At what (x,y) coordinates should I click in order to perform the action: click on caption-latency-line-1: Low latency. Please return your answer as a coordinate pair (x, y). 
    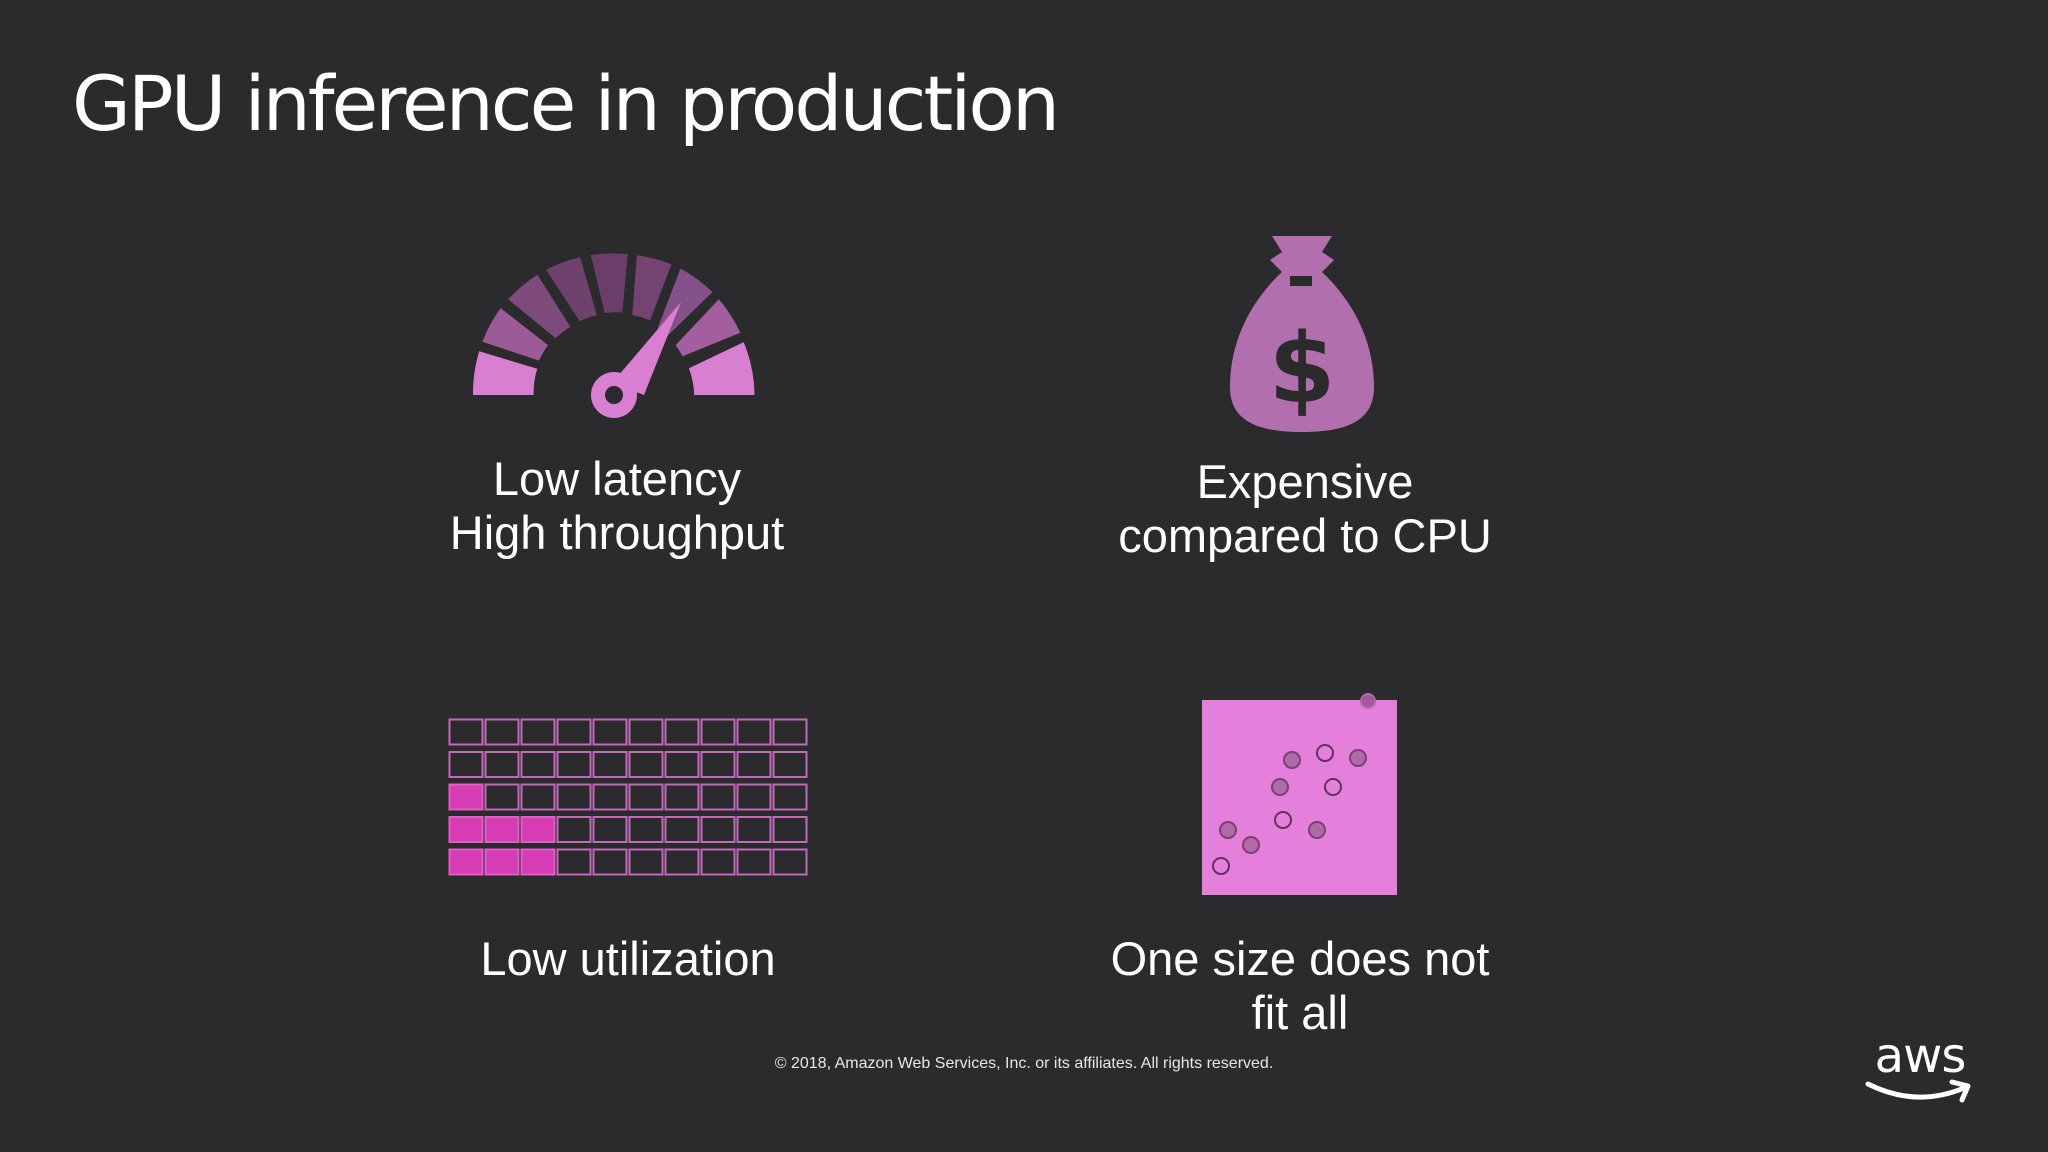
    Looking at the image, I should click on (617, 478).